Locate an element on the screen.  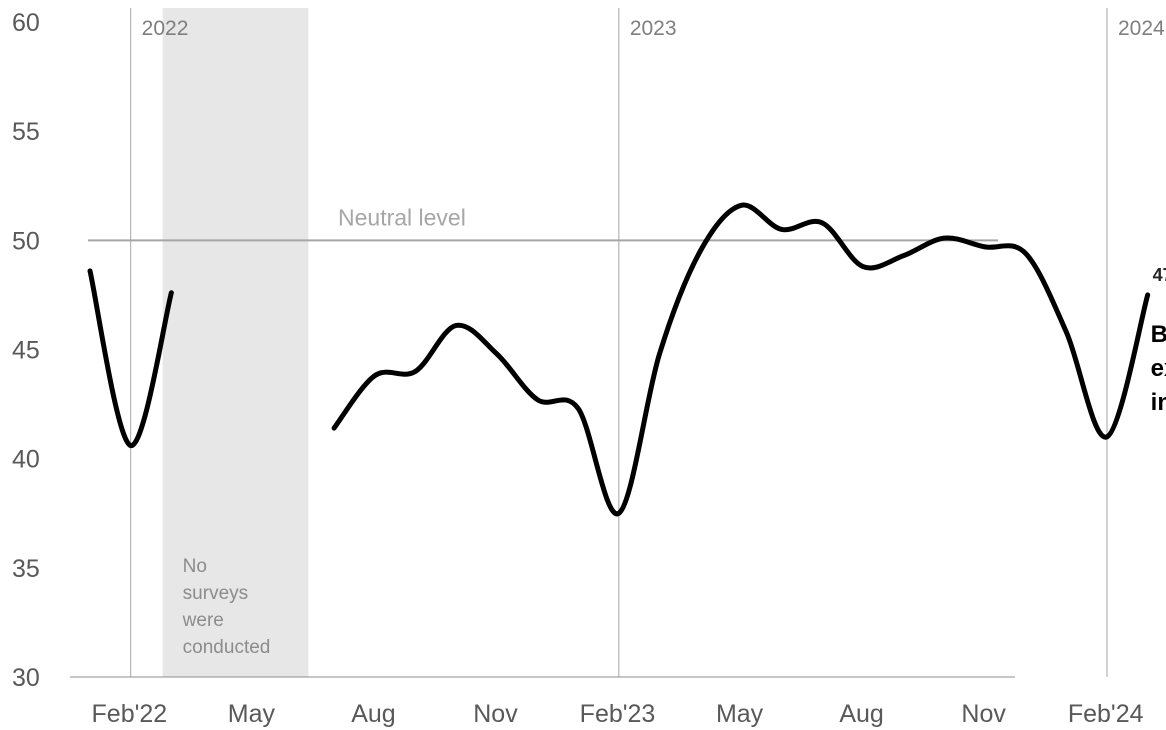
no-surveys-label-line: were is located at coordinates (203, 620).